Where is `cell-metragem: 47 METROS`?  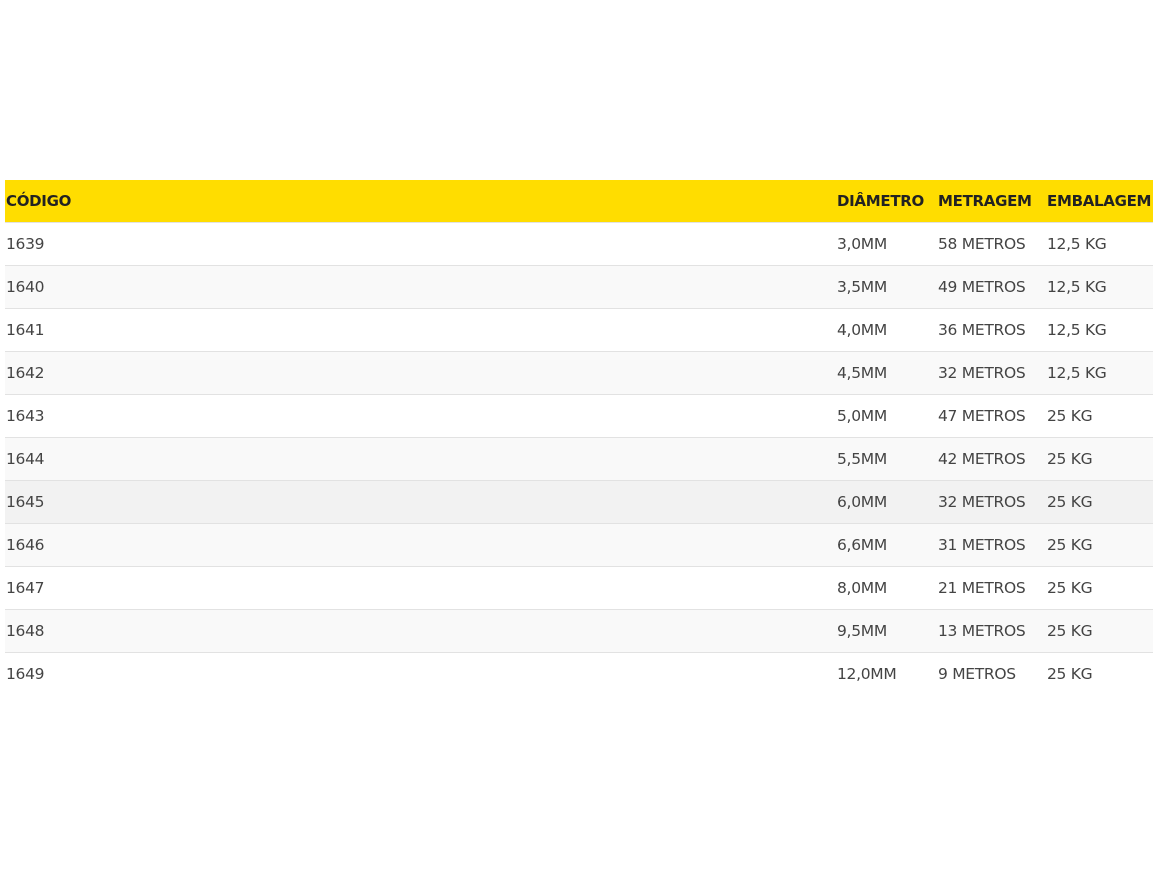 cell-metragem: 47 METROS is located at coordinates (991, 416).